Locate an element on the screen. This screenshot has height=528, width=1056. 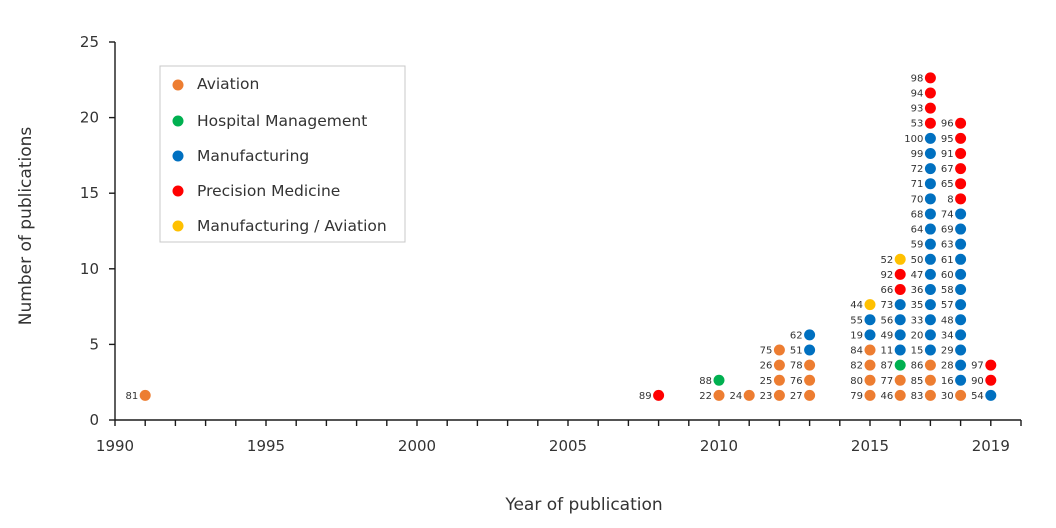
data-label: 83 is located at coordinates (917, 396).